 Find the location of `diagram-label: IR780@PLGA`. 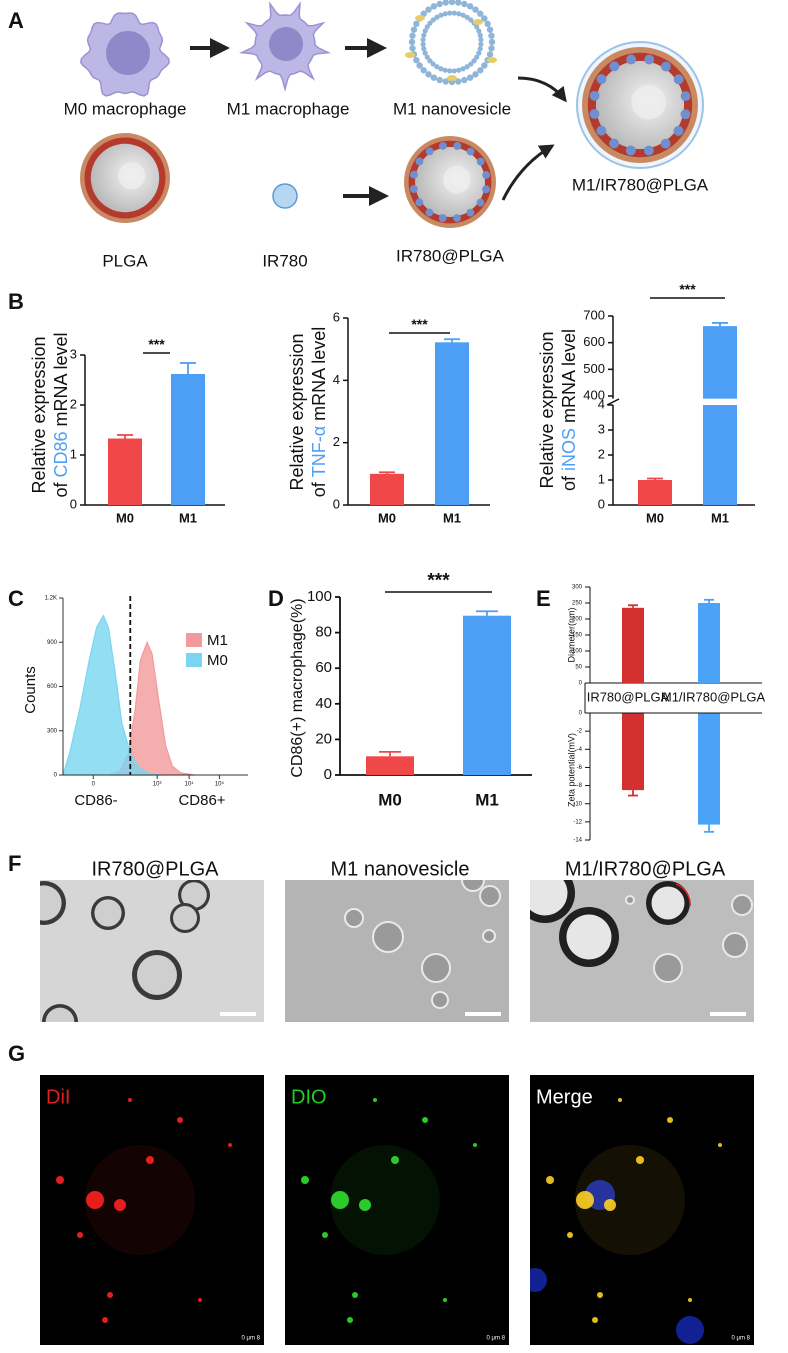

diagram-label: IR780@PLGA is located at coordinates (450, 255).